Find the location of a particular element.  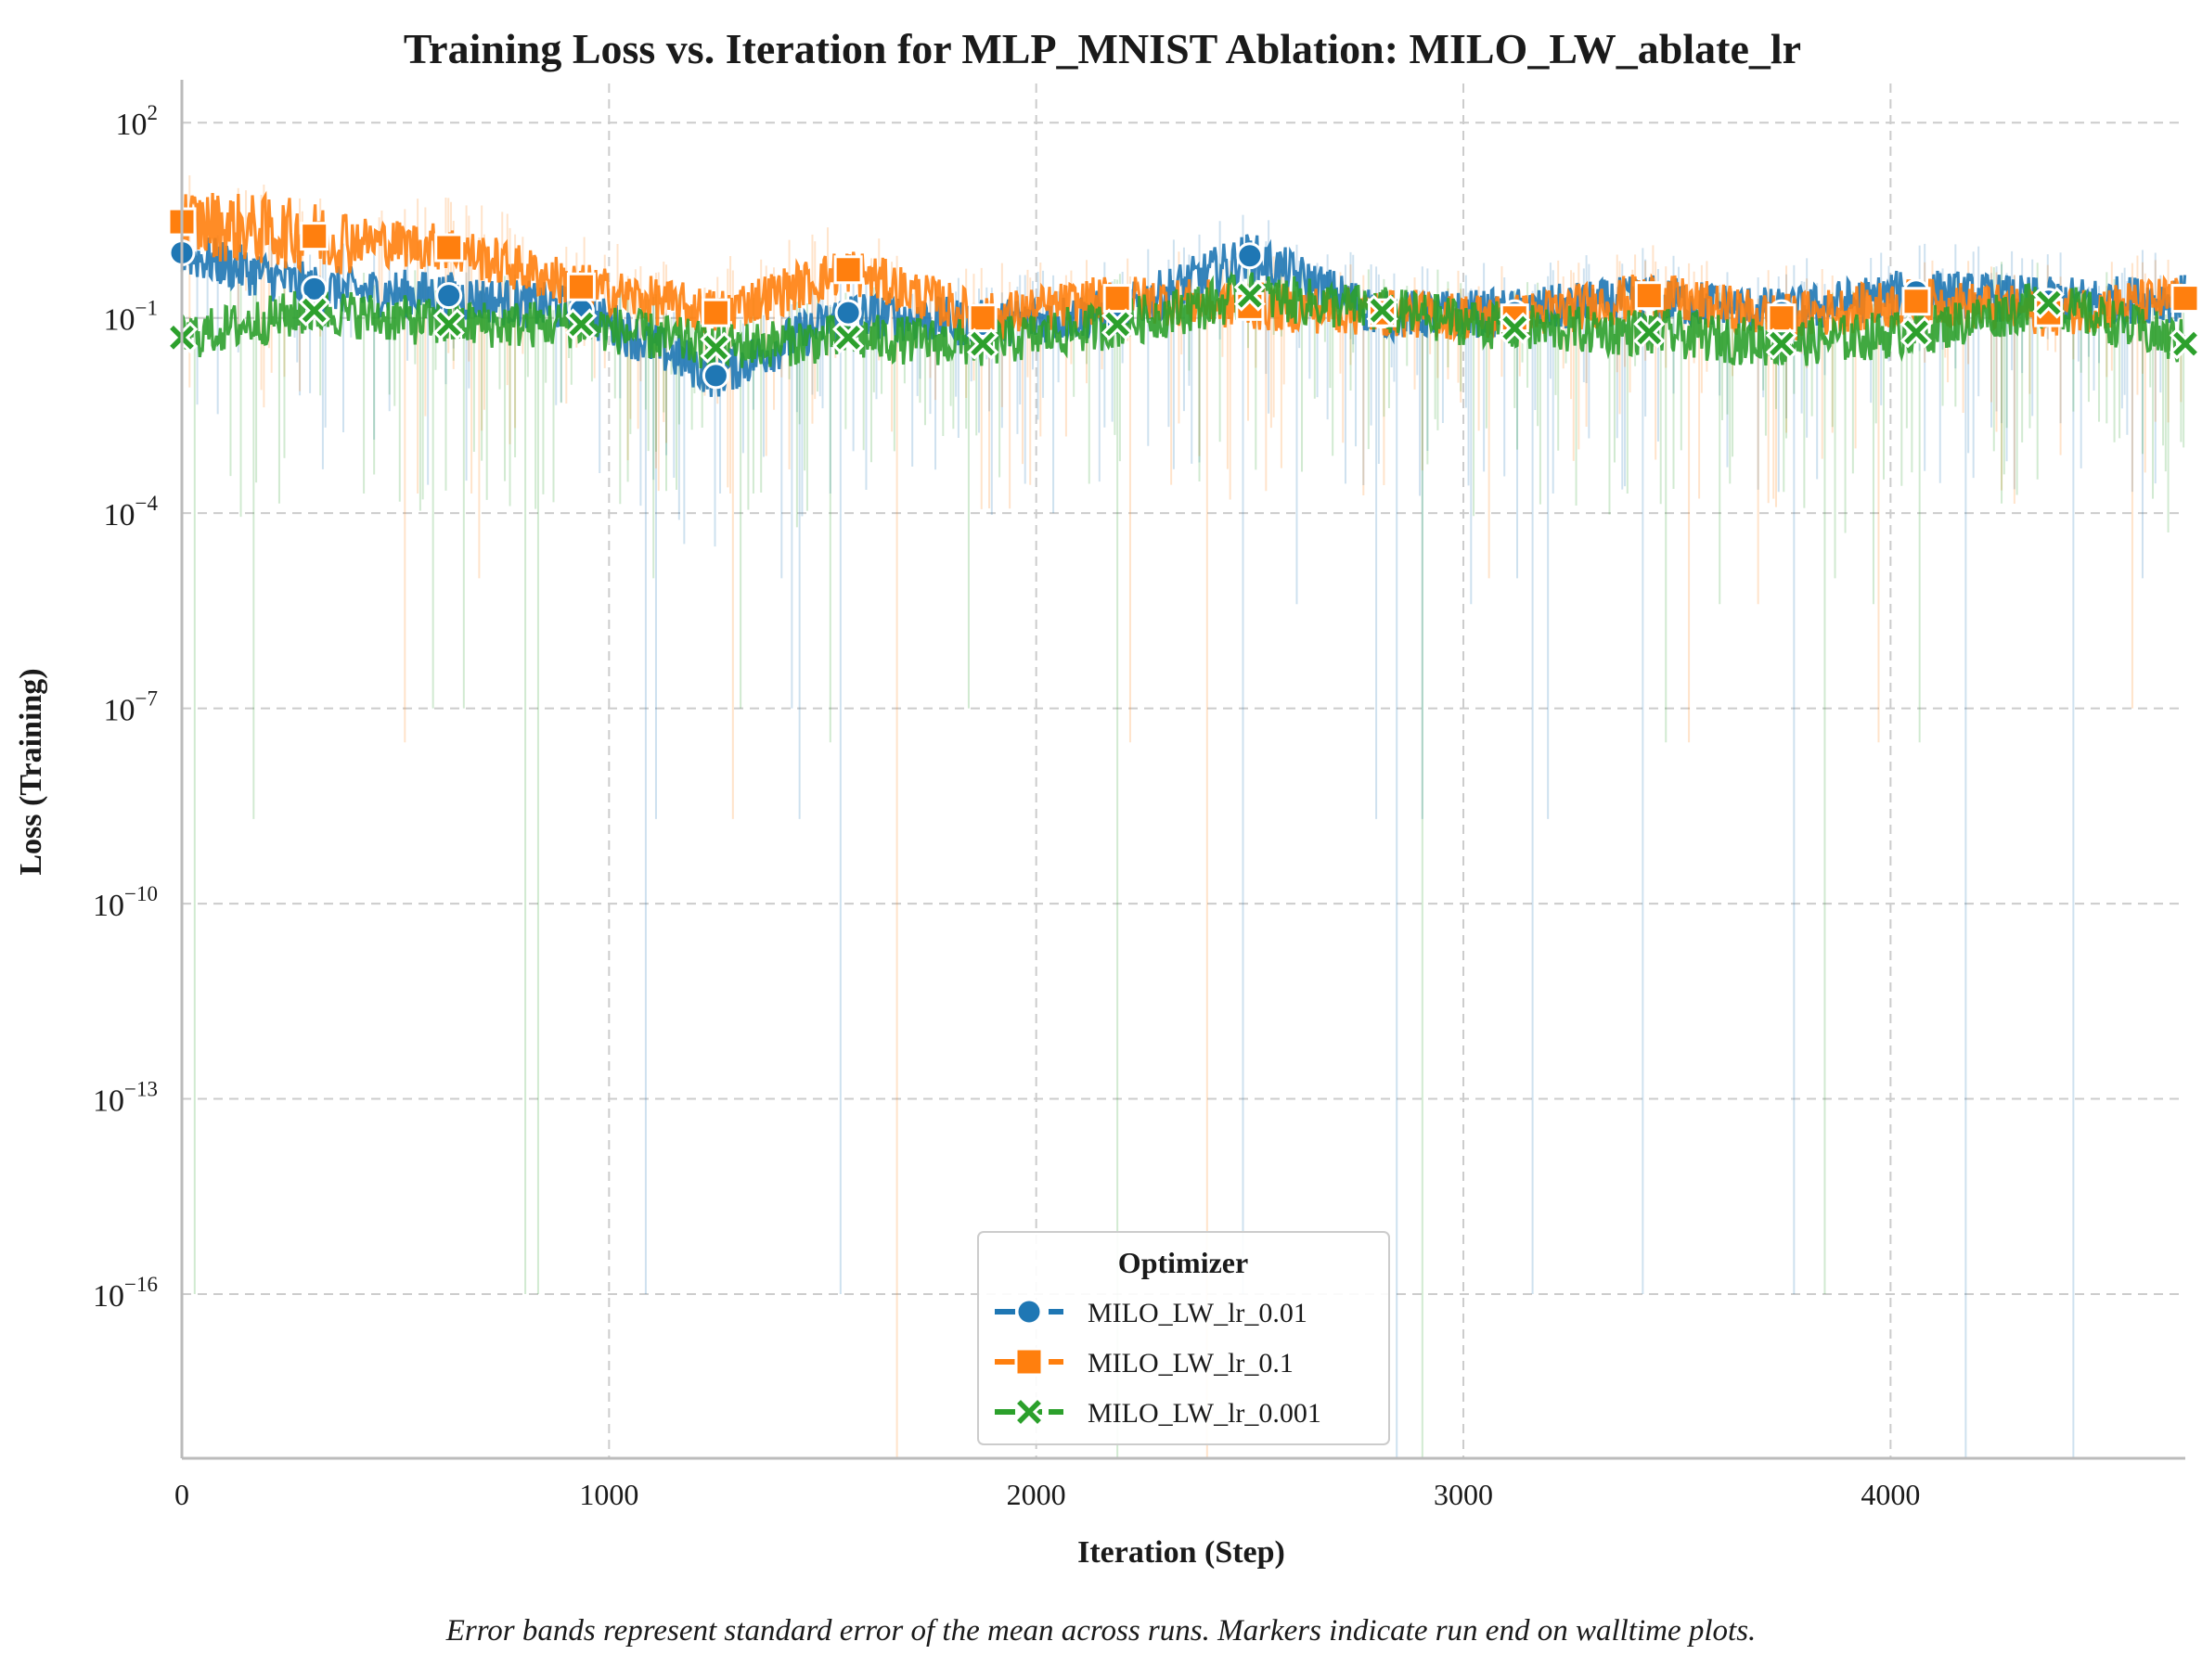

x-tick-label: 3000 is located at coordinates (1463, 1494).